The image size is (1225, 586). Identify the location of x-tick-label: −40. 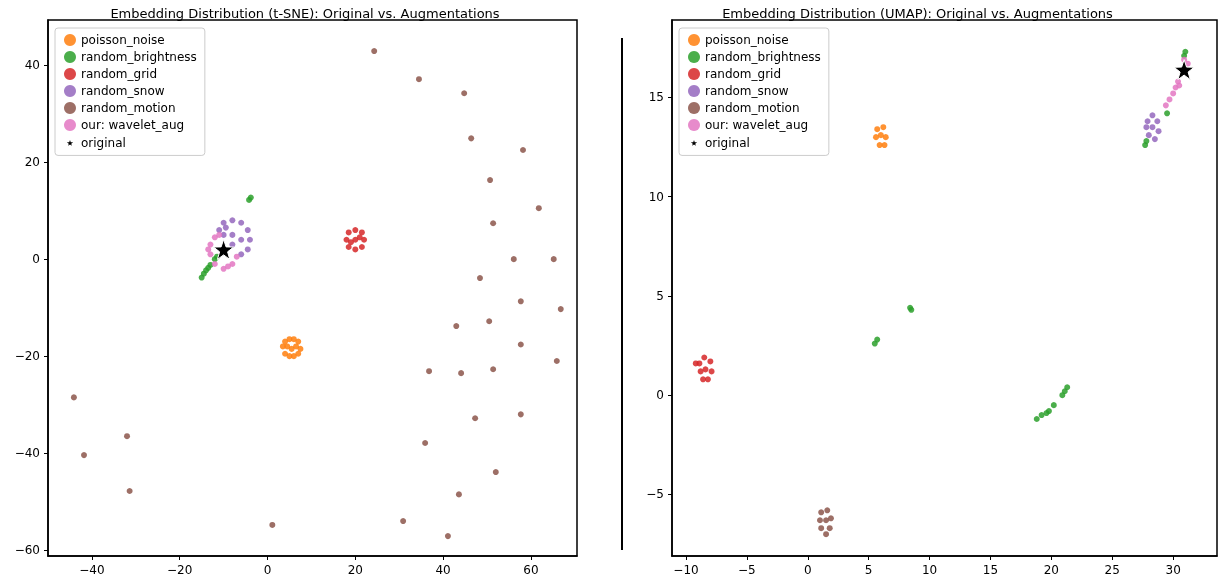
(92, 570).